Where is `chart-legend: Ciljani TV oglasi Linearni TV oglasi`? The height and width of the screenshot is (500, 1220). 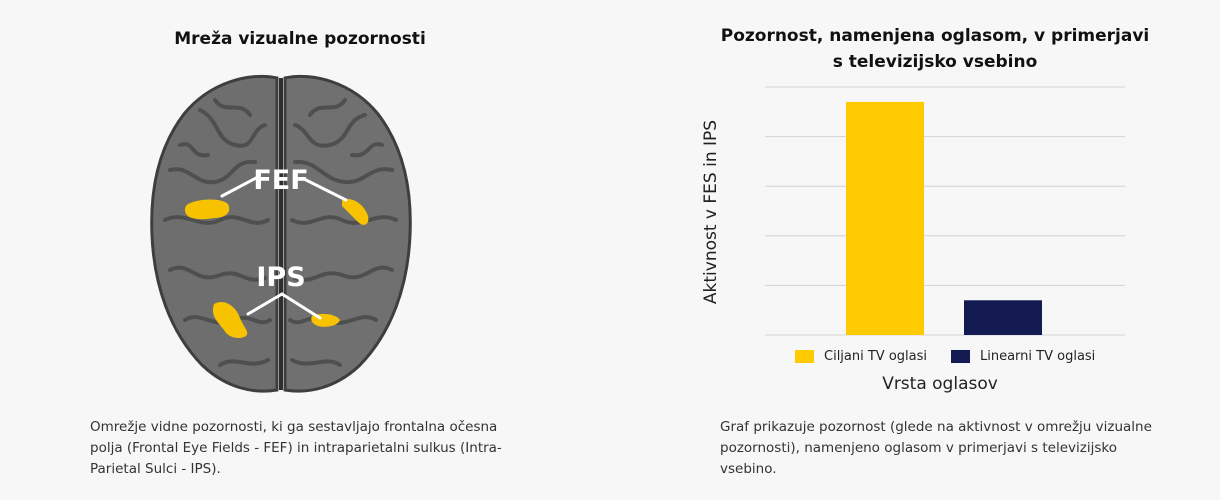 chart-legend: Ciljani TV oglasi Linearni TV oglasi is located at coordinates (957, 356).